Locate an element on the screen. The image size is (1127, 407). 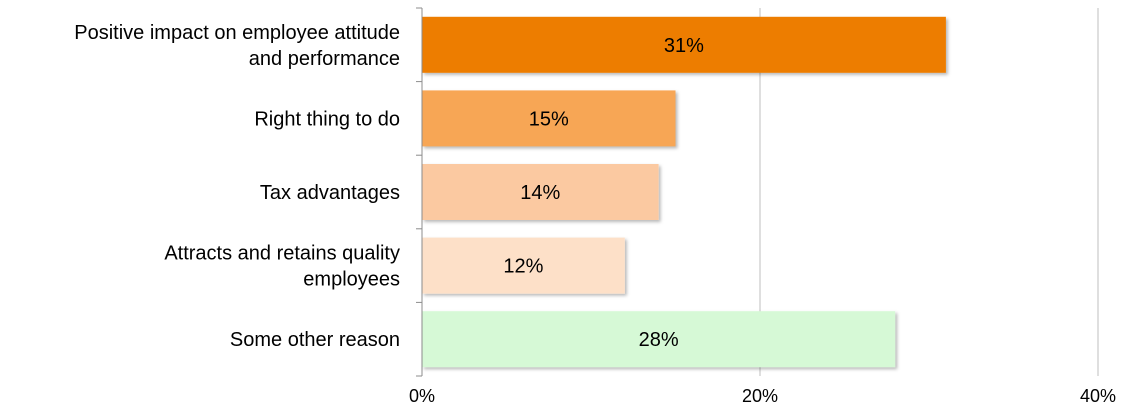
category-label: and performance is located at coordinates (324, 59).